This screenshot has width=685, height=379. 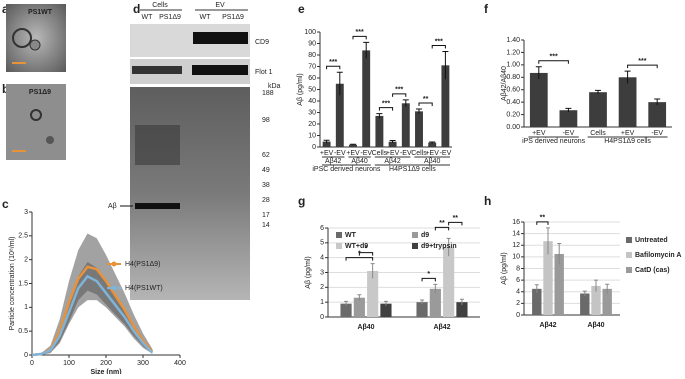 I want to click on kda-label: 49, so click(x=266, y=170).